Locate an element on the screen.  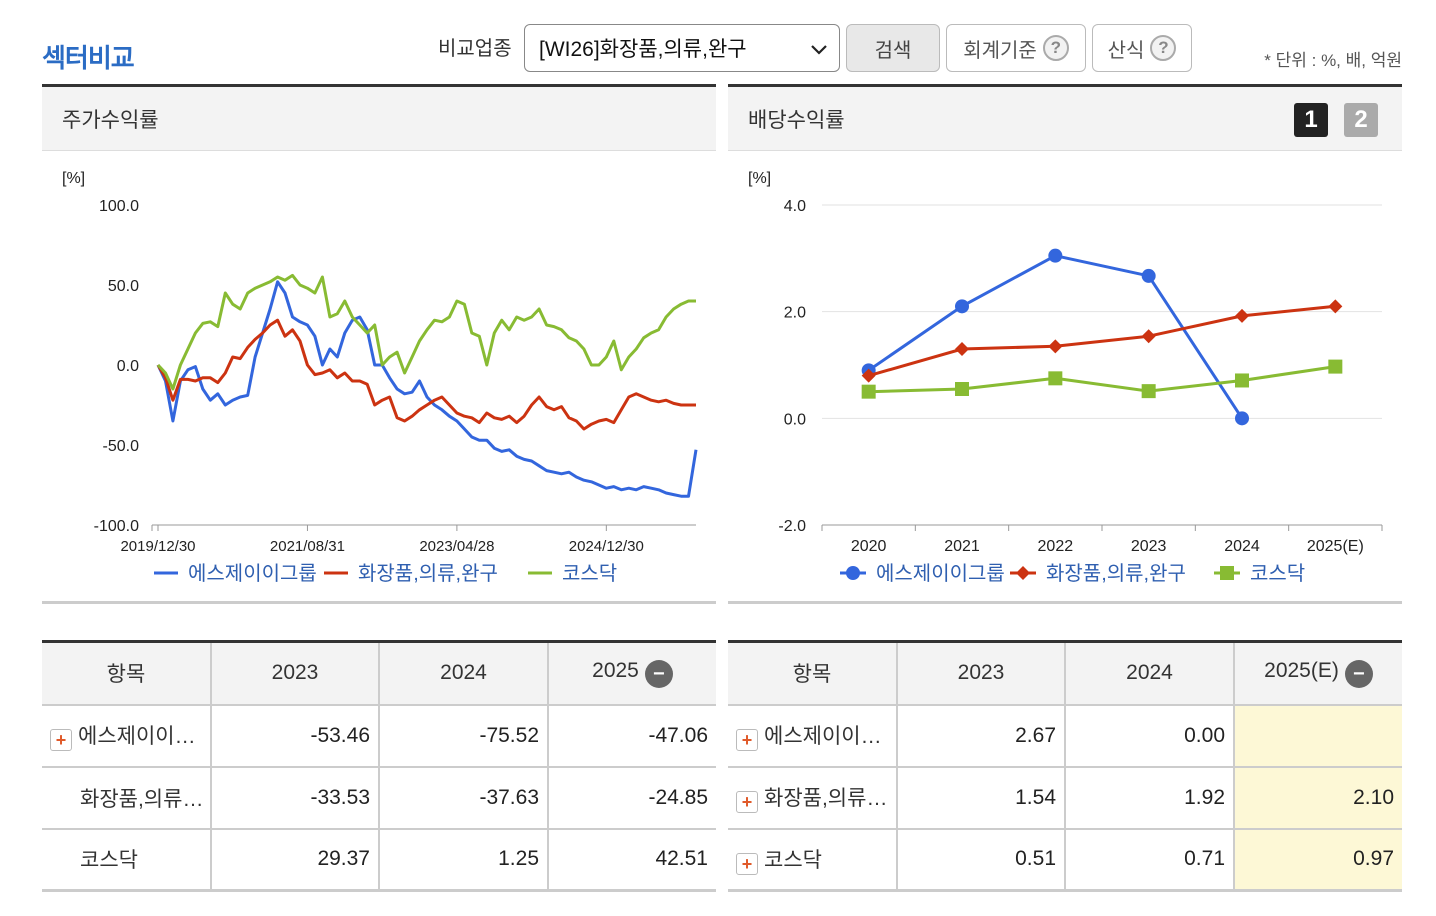
value-cell: 0.51 is located at coordinates (981, 860).